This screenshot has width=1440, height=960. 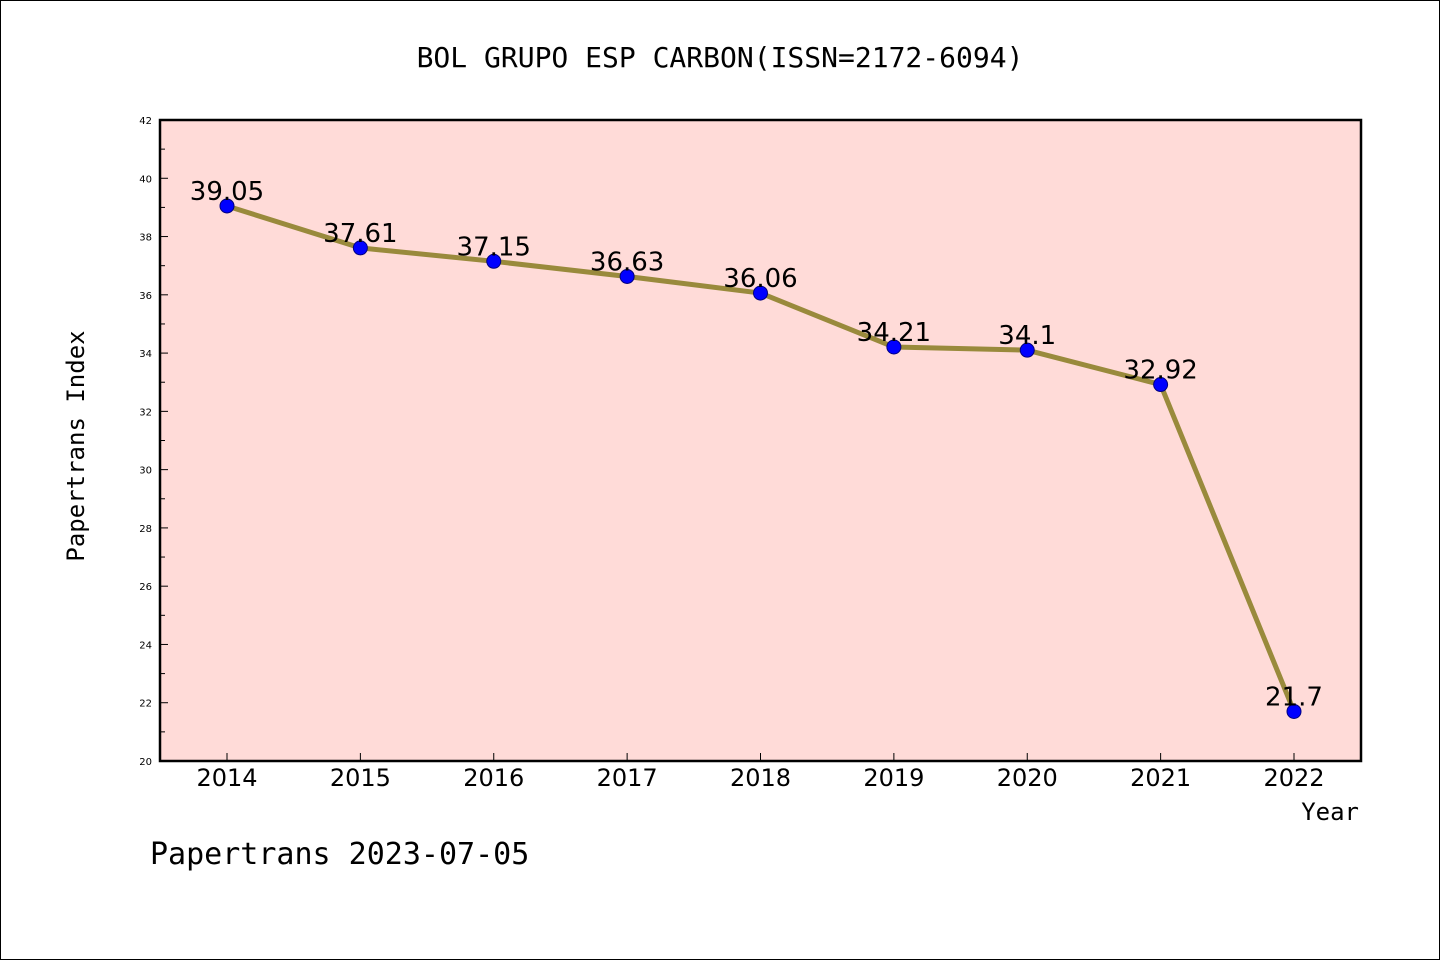 I want to click on x-tick-label: 2017, so click(x=627, y=778).